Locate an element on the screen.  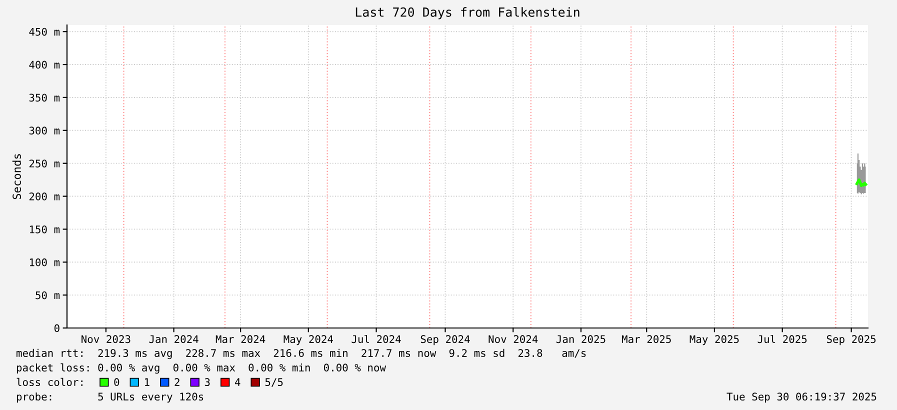
legend-label: 2 is located at coordinates (177, 382).